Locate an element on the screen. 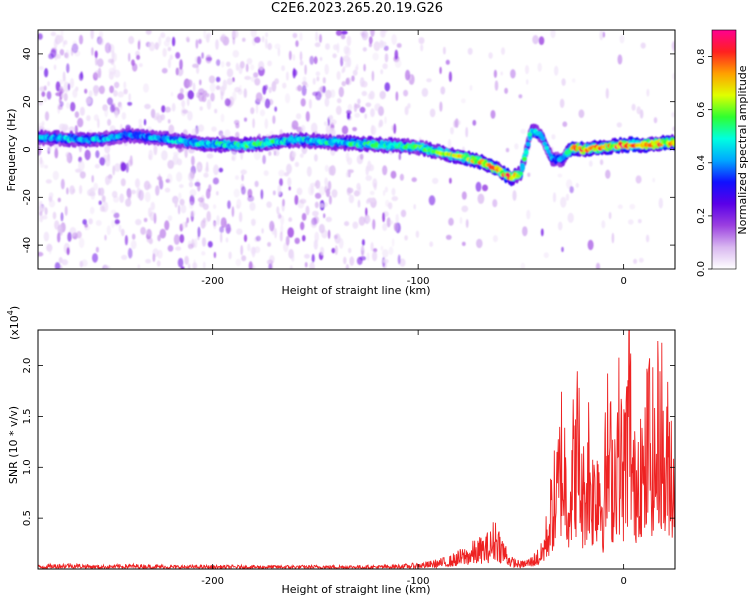 This screenshot has height=600, width=750. bottom-x-axis-label: Height of straight line (km) is located at coordinates (355, 589).